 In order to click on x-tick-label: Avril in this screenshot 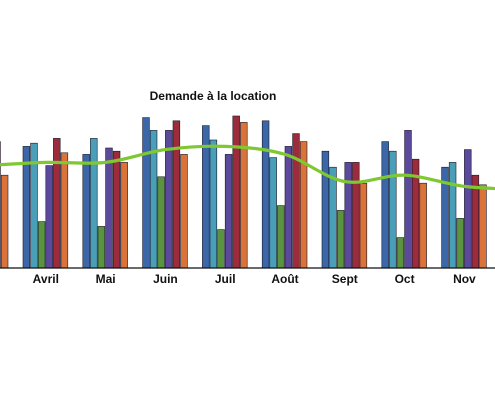, I will do `click(46, 279)`.